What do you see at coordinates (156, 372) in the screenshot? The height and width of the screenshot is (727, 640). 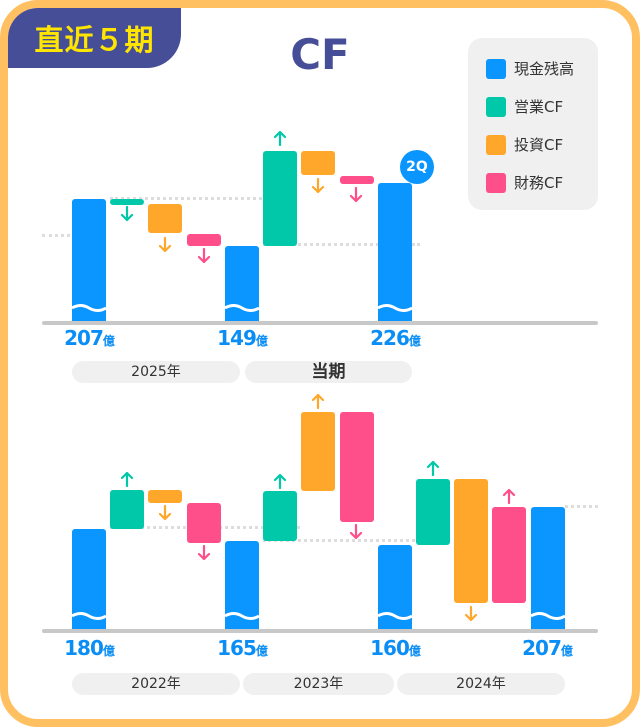 I see `period-label: 2025年` at bounding box center [156, 372].